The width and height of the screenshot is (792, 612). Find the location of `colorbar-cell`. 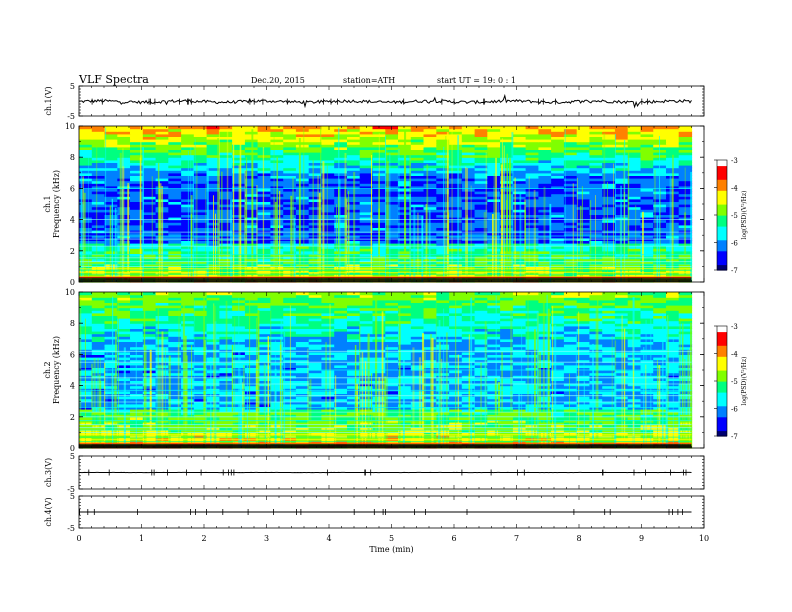

colorbar-cell is located at coordinates (722, 228).